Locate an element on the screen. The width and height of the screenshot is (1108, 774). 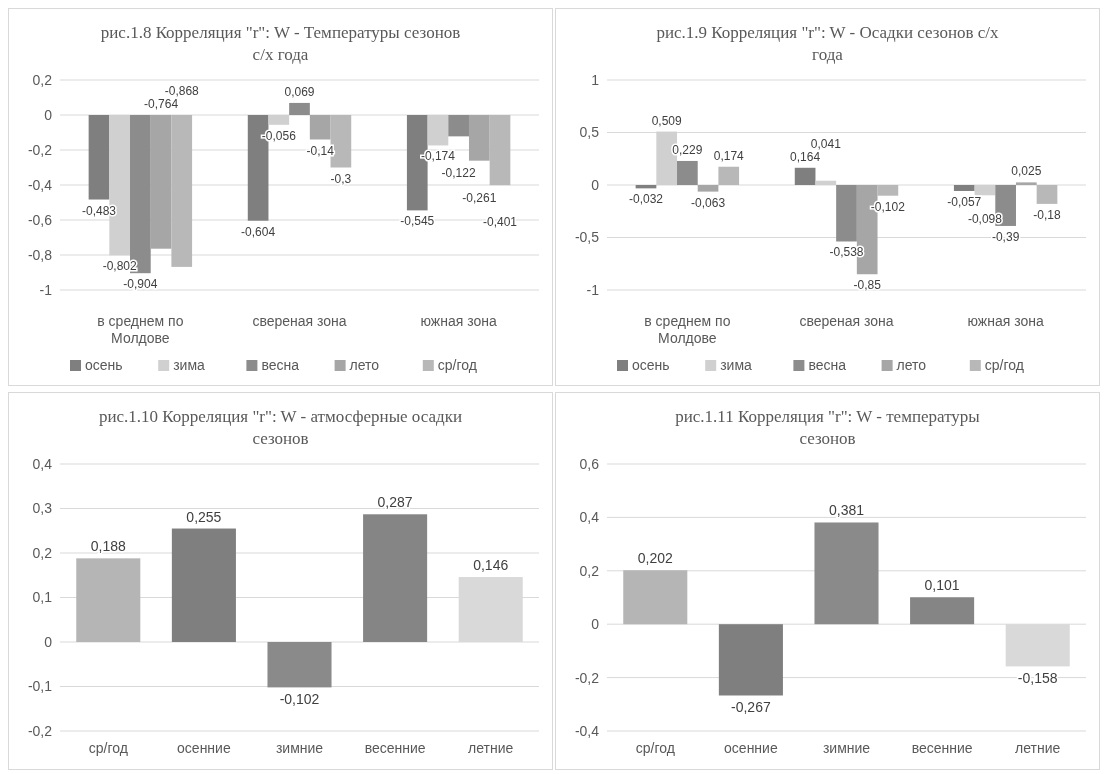
data-label: 0,509 is located at coordinates (667, 120).